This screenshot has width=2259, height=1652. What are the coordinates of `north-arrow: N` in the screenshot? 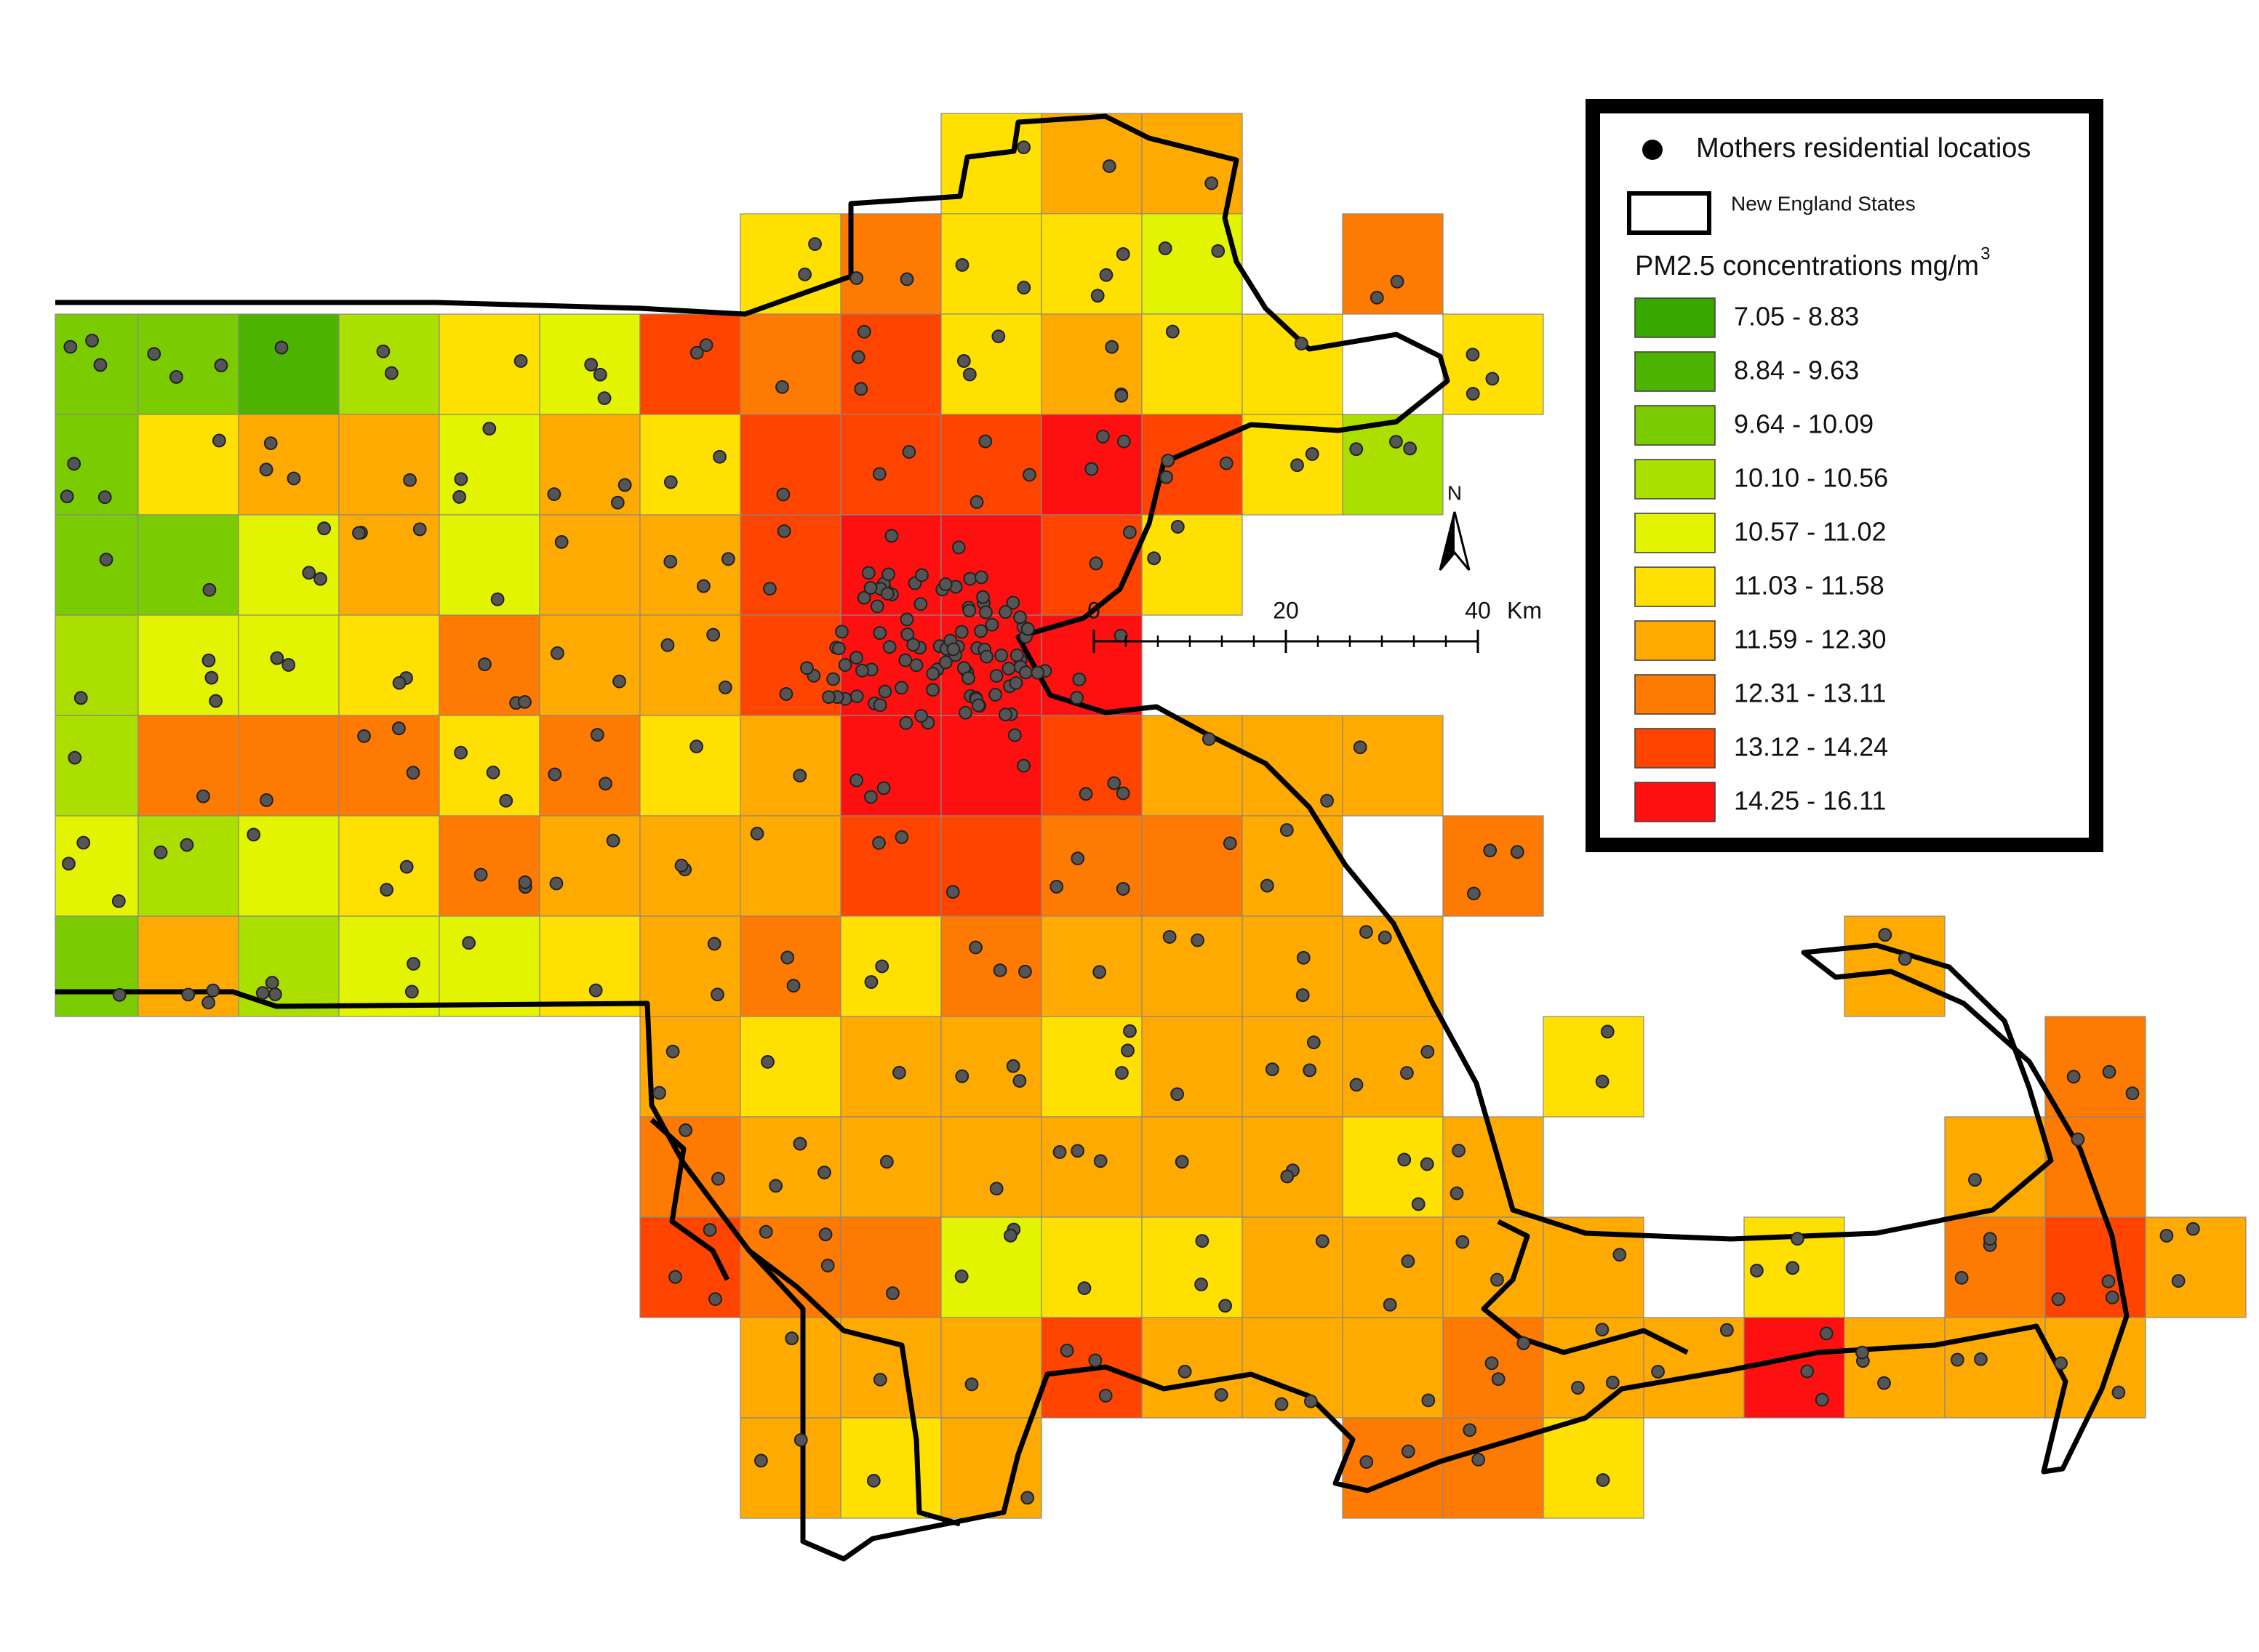 It's located at (1455, 526).